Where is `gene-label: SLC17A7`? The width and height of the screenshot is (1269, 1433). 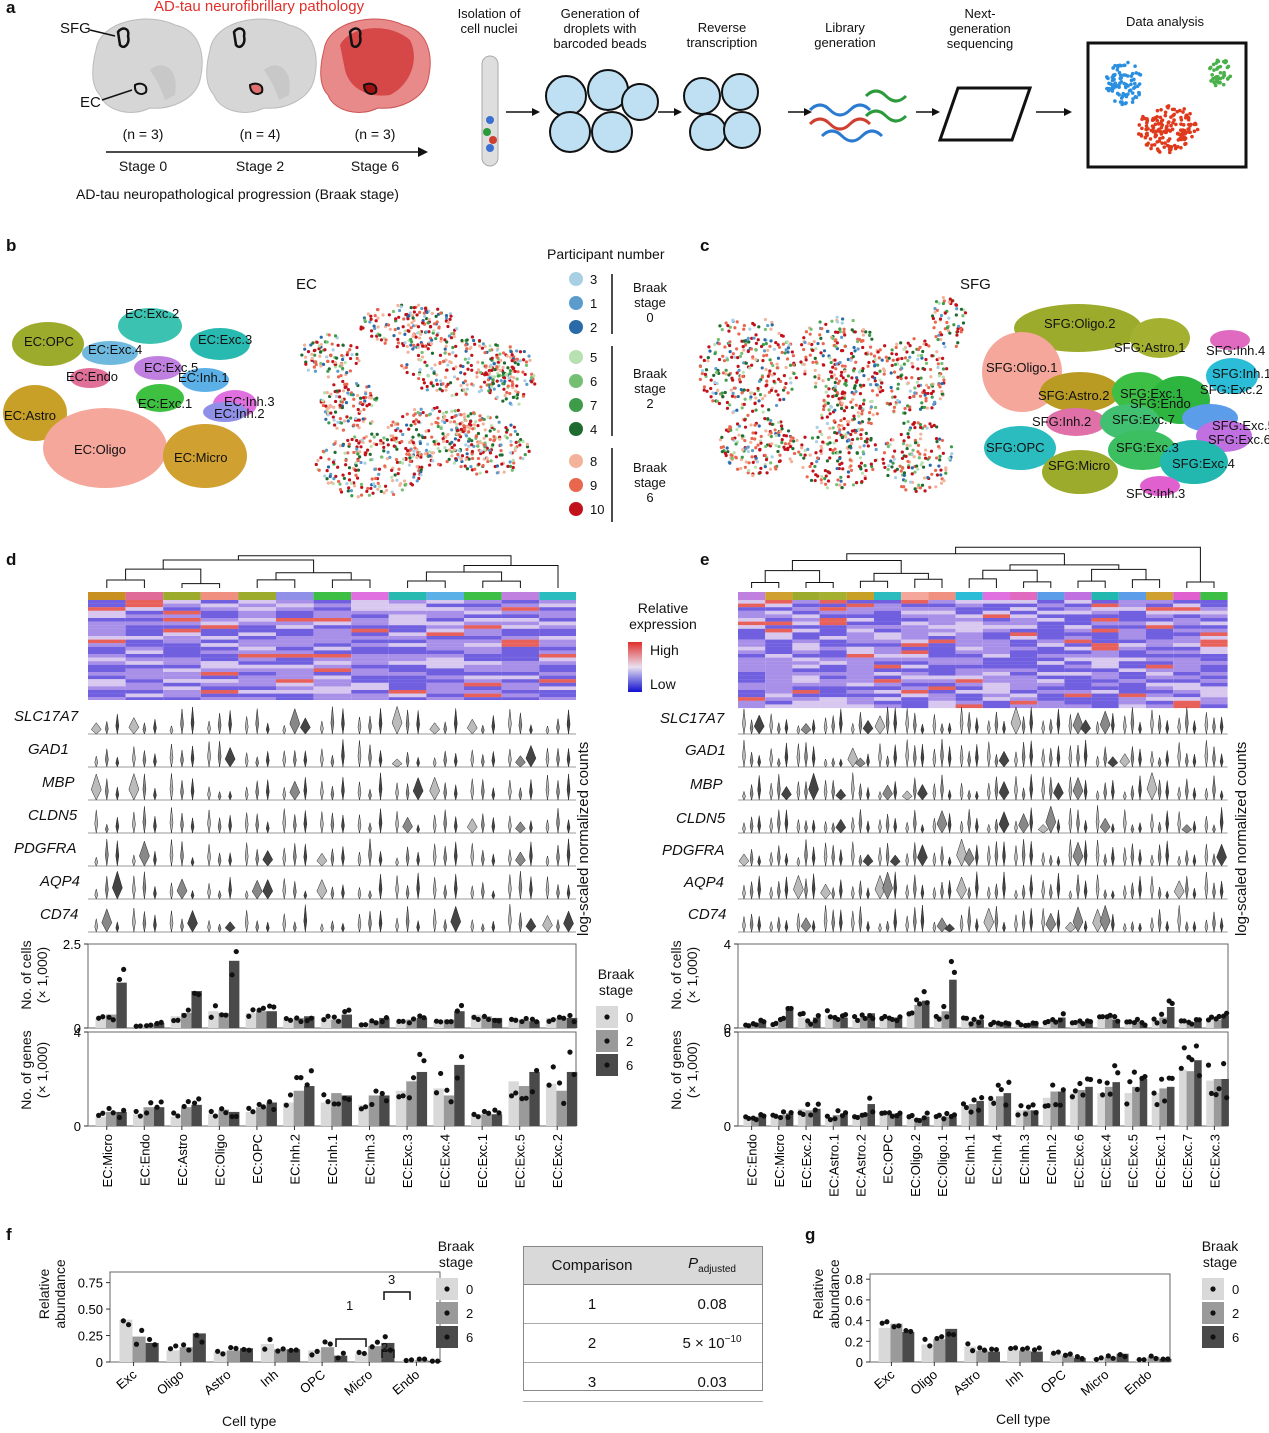 gene-label: SLC17A7 is located at coordinates (692, 718).